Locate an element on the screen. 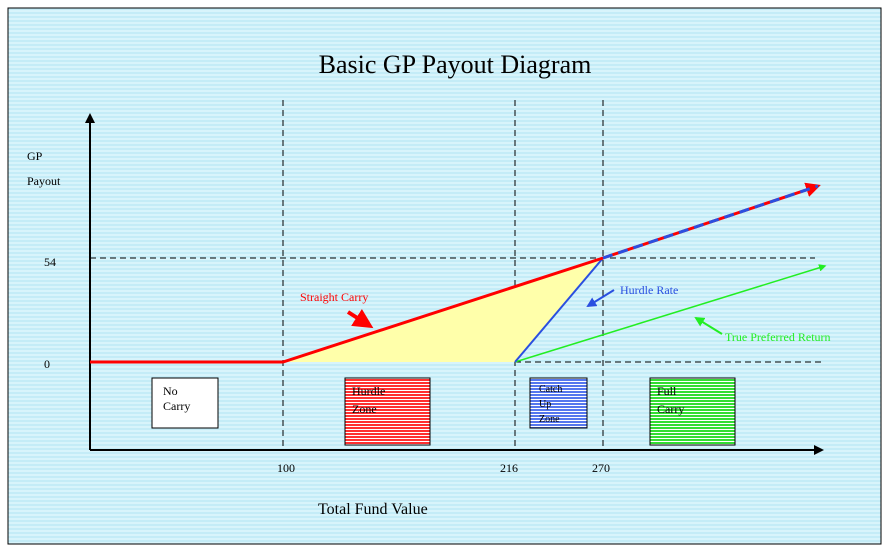  x-axis-label: Total Fund Value is located at coordinates (373, 509).